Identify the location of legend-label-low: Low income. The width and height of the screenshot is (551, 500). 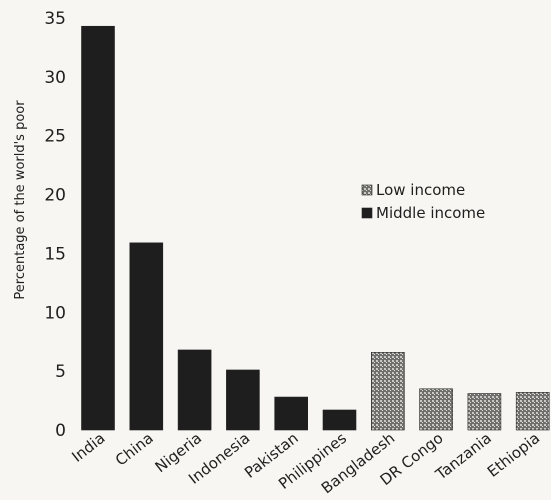
(420, 190).